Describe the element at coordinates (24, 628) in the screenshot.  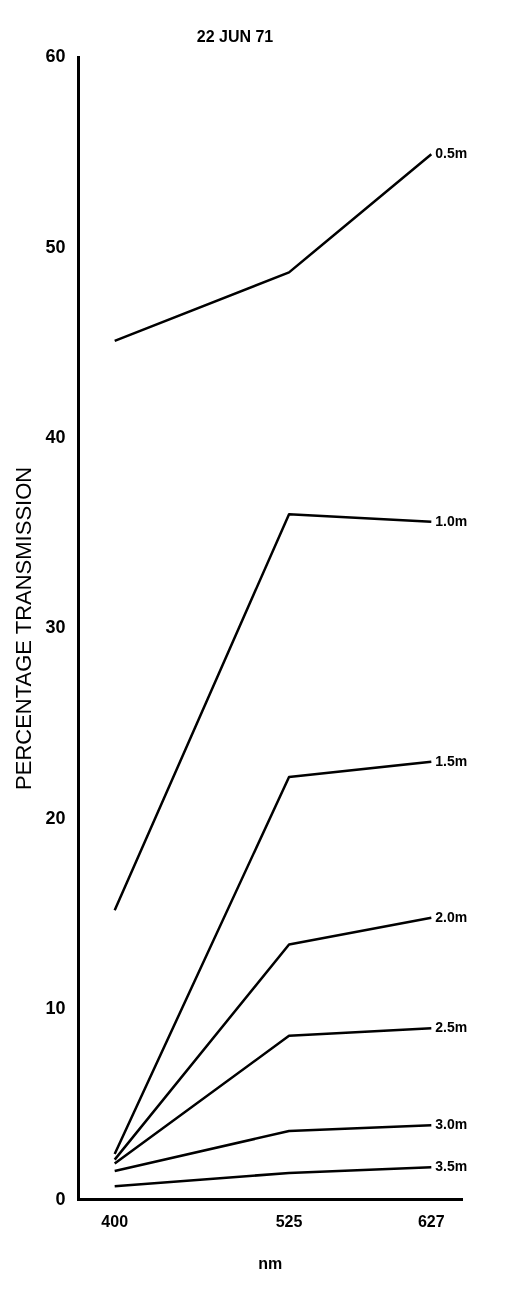
I see `y-axis-title: PERCENTAGE TRANSMISSION` at that location.